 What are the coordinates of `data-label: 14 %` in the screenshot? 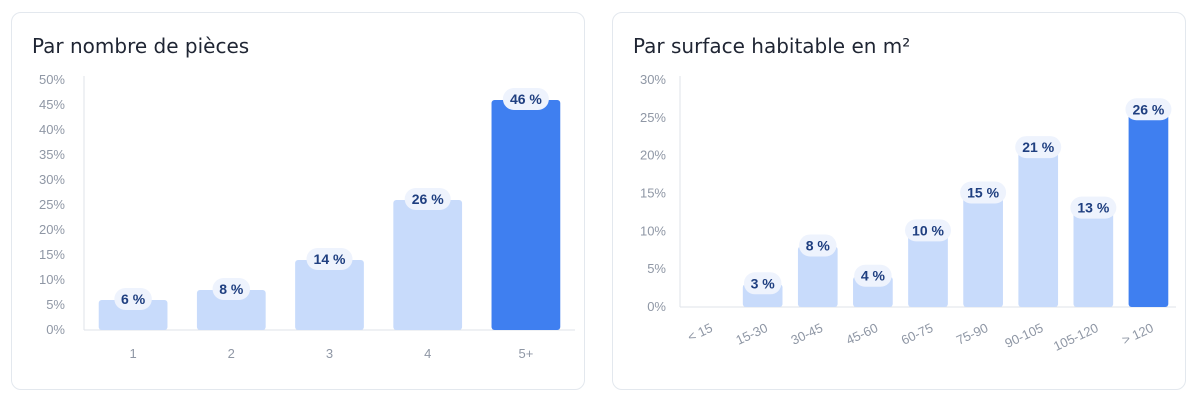 It's located at (330, 259).